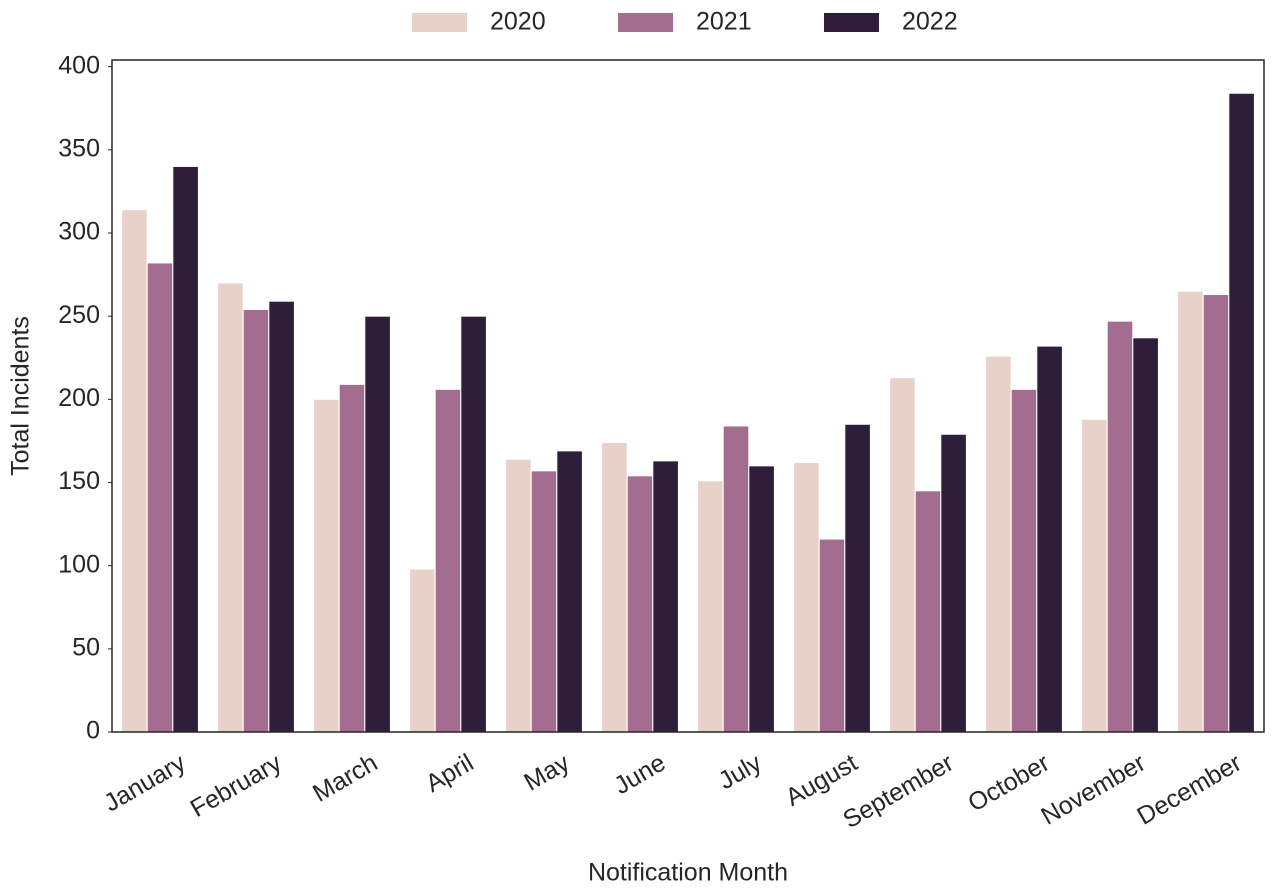 The image size is (1288, 888). I want to click on x-tick-label: May, so click(546, 772).